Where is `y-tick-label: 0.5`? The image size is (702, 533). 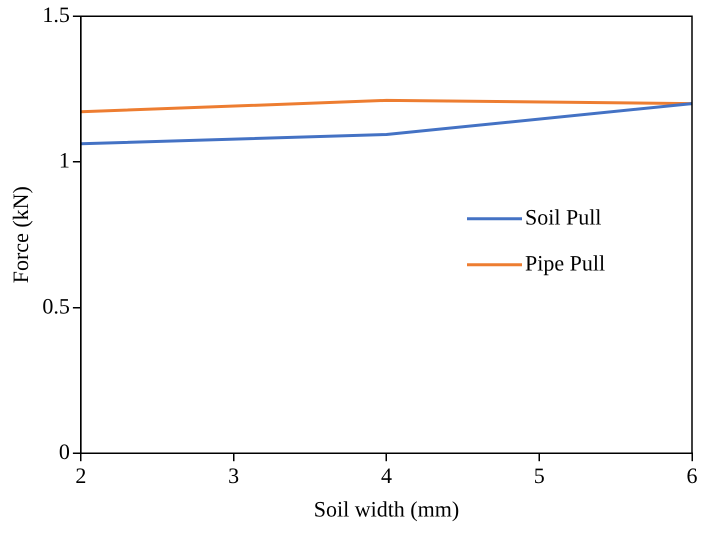
y-tick-label: 0.5 is located at coordinates (56, 305).